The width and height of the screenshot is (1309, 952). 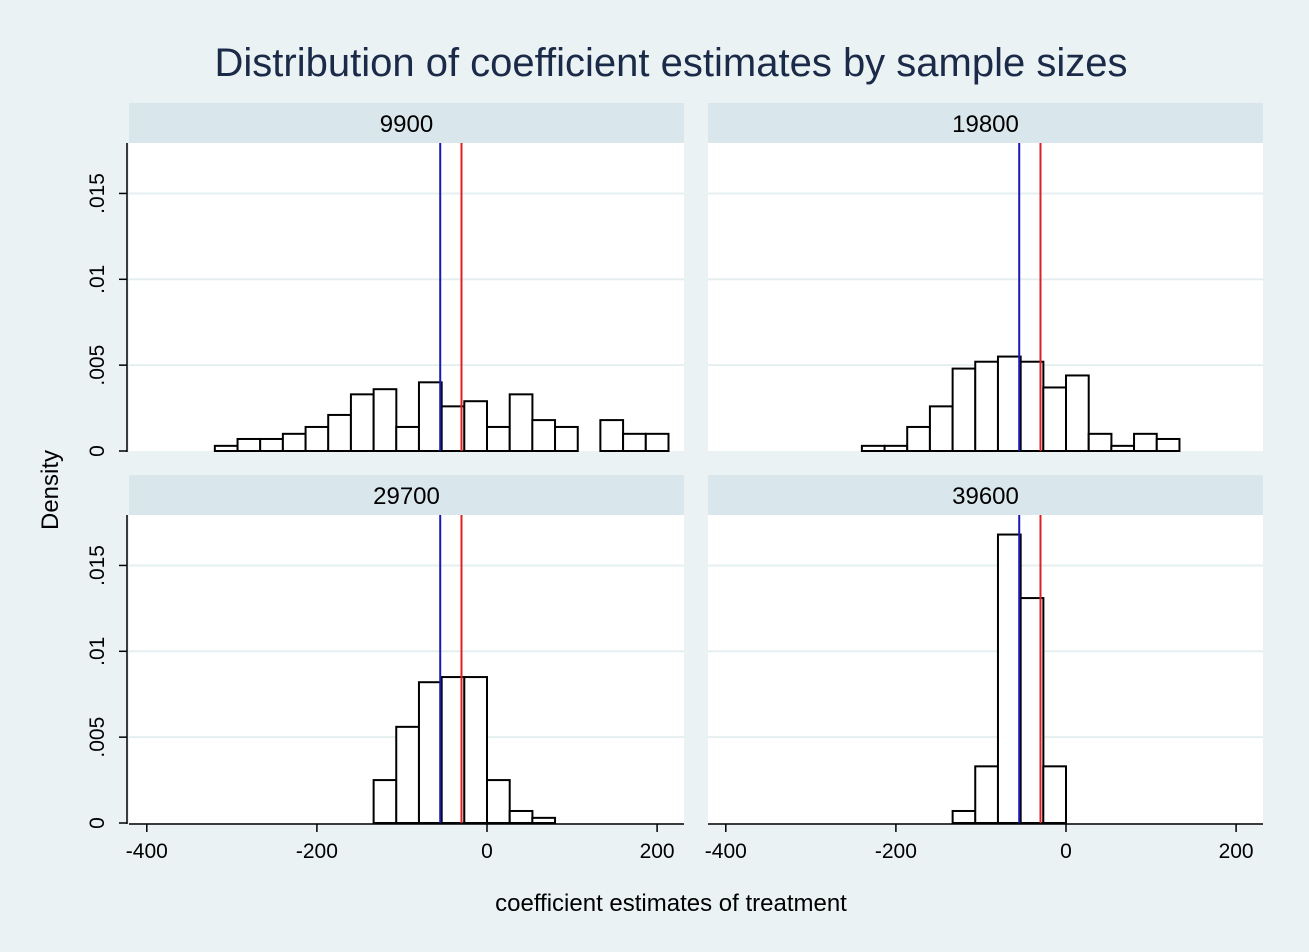 I want to click on facet-label: 39600, so click(x=985, y=496).